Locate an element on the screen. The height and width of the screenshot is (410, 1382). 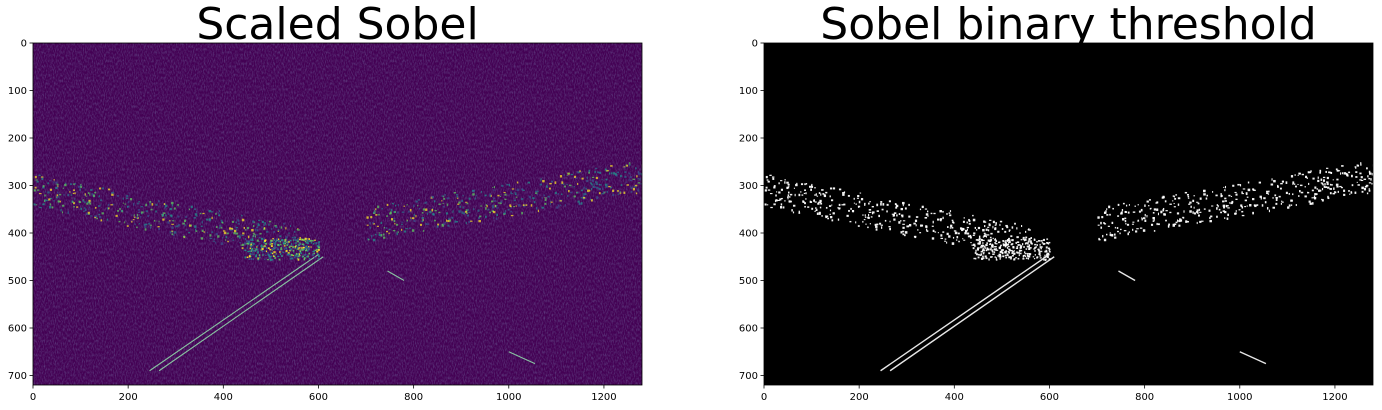
lane-mark is located at coordinates (1127, 276).